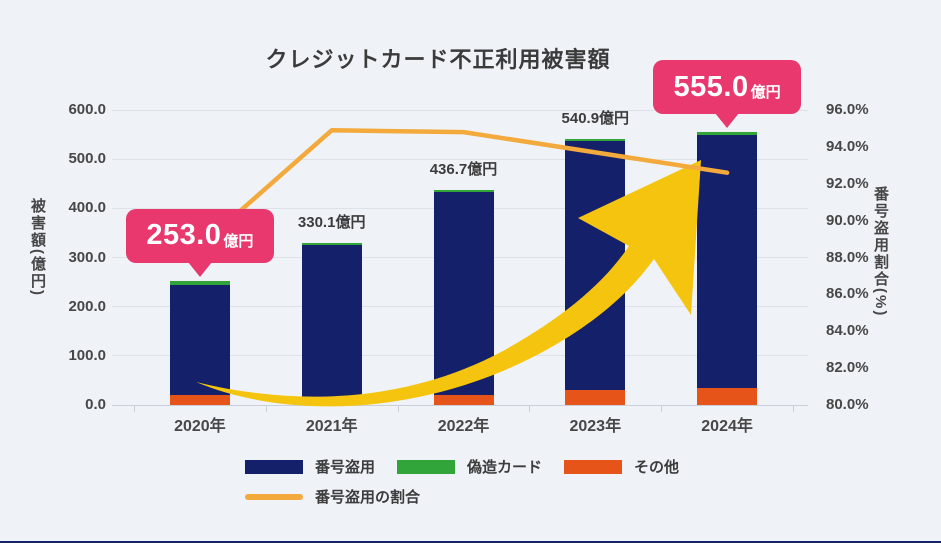  I want to click on bar-2022-segment-counterfeit-card, so click(463, 191).